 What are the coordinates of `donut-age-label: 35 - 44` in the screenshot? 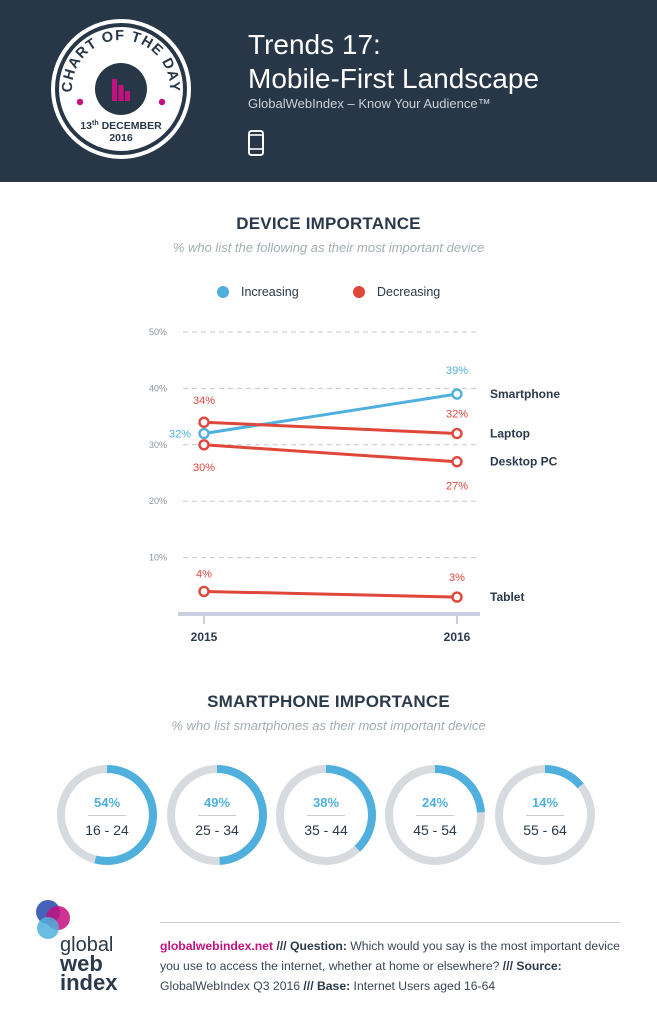 It's located at (326, 830).